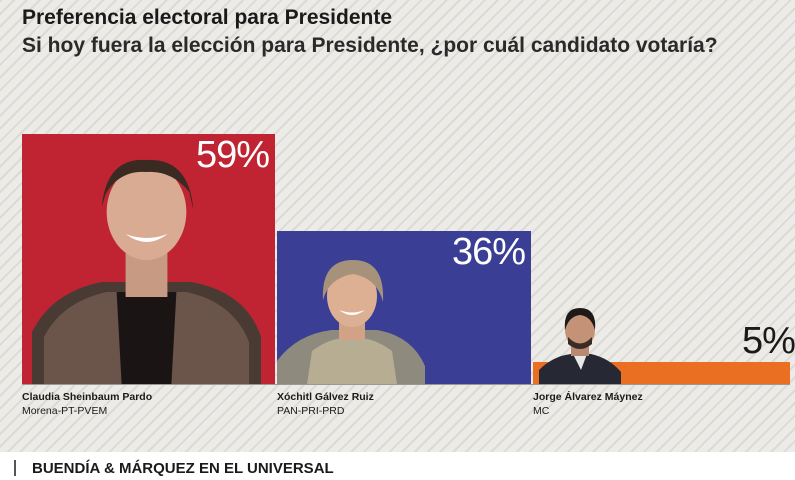 The image size is (795, 480). I want to click on bar-galvez: 36%, so click(404, 307).